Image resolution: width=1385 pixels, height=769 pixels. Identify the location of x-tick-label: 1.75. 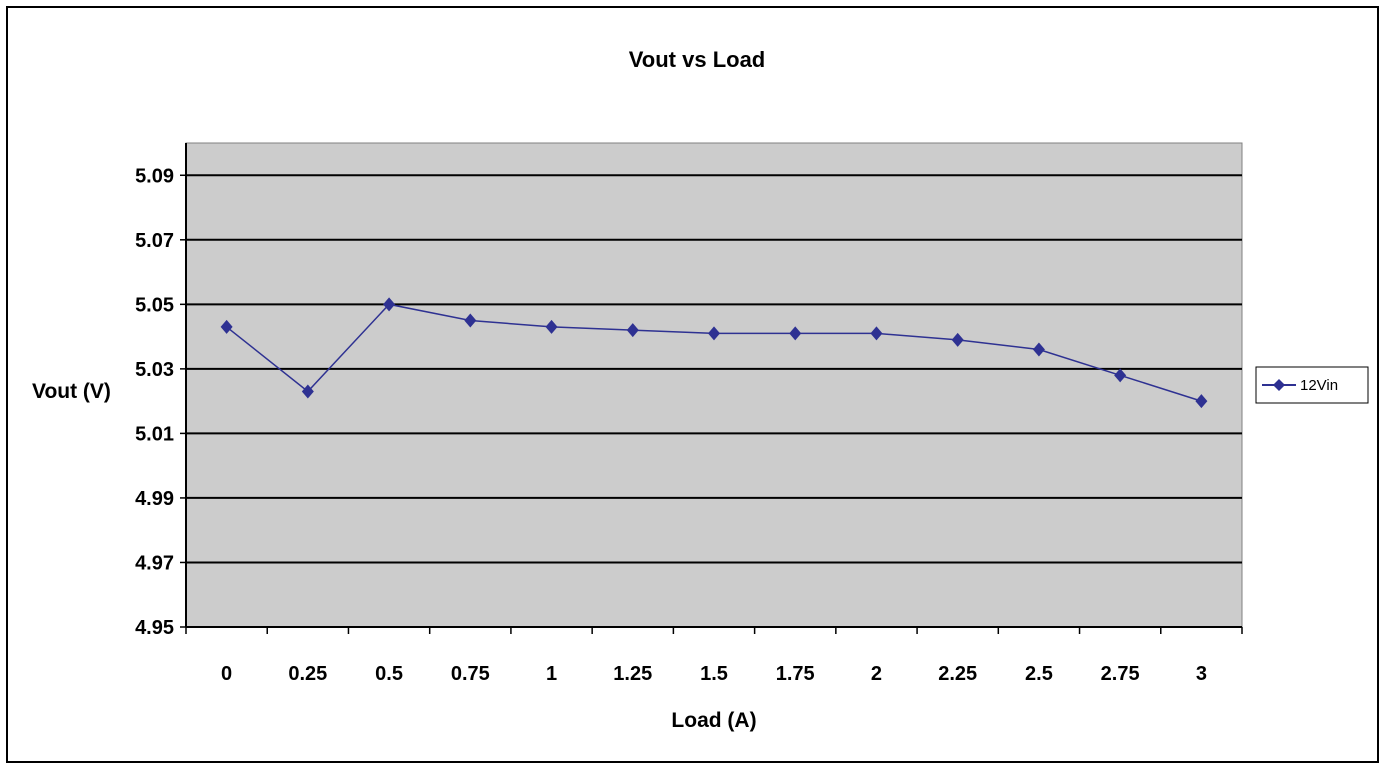
(795, 674).